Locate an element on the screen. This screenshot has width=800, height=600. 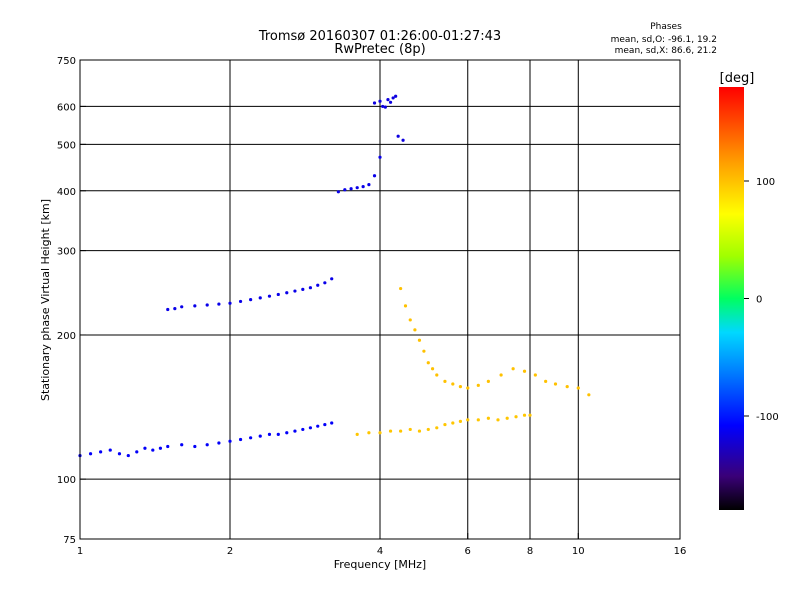
colorbar-tick-label: 100 is located at coordinates (765, 182).